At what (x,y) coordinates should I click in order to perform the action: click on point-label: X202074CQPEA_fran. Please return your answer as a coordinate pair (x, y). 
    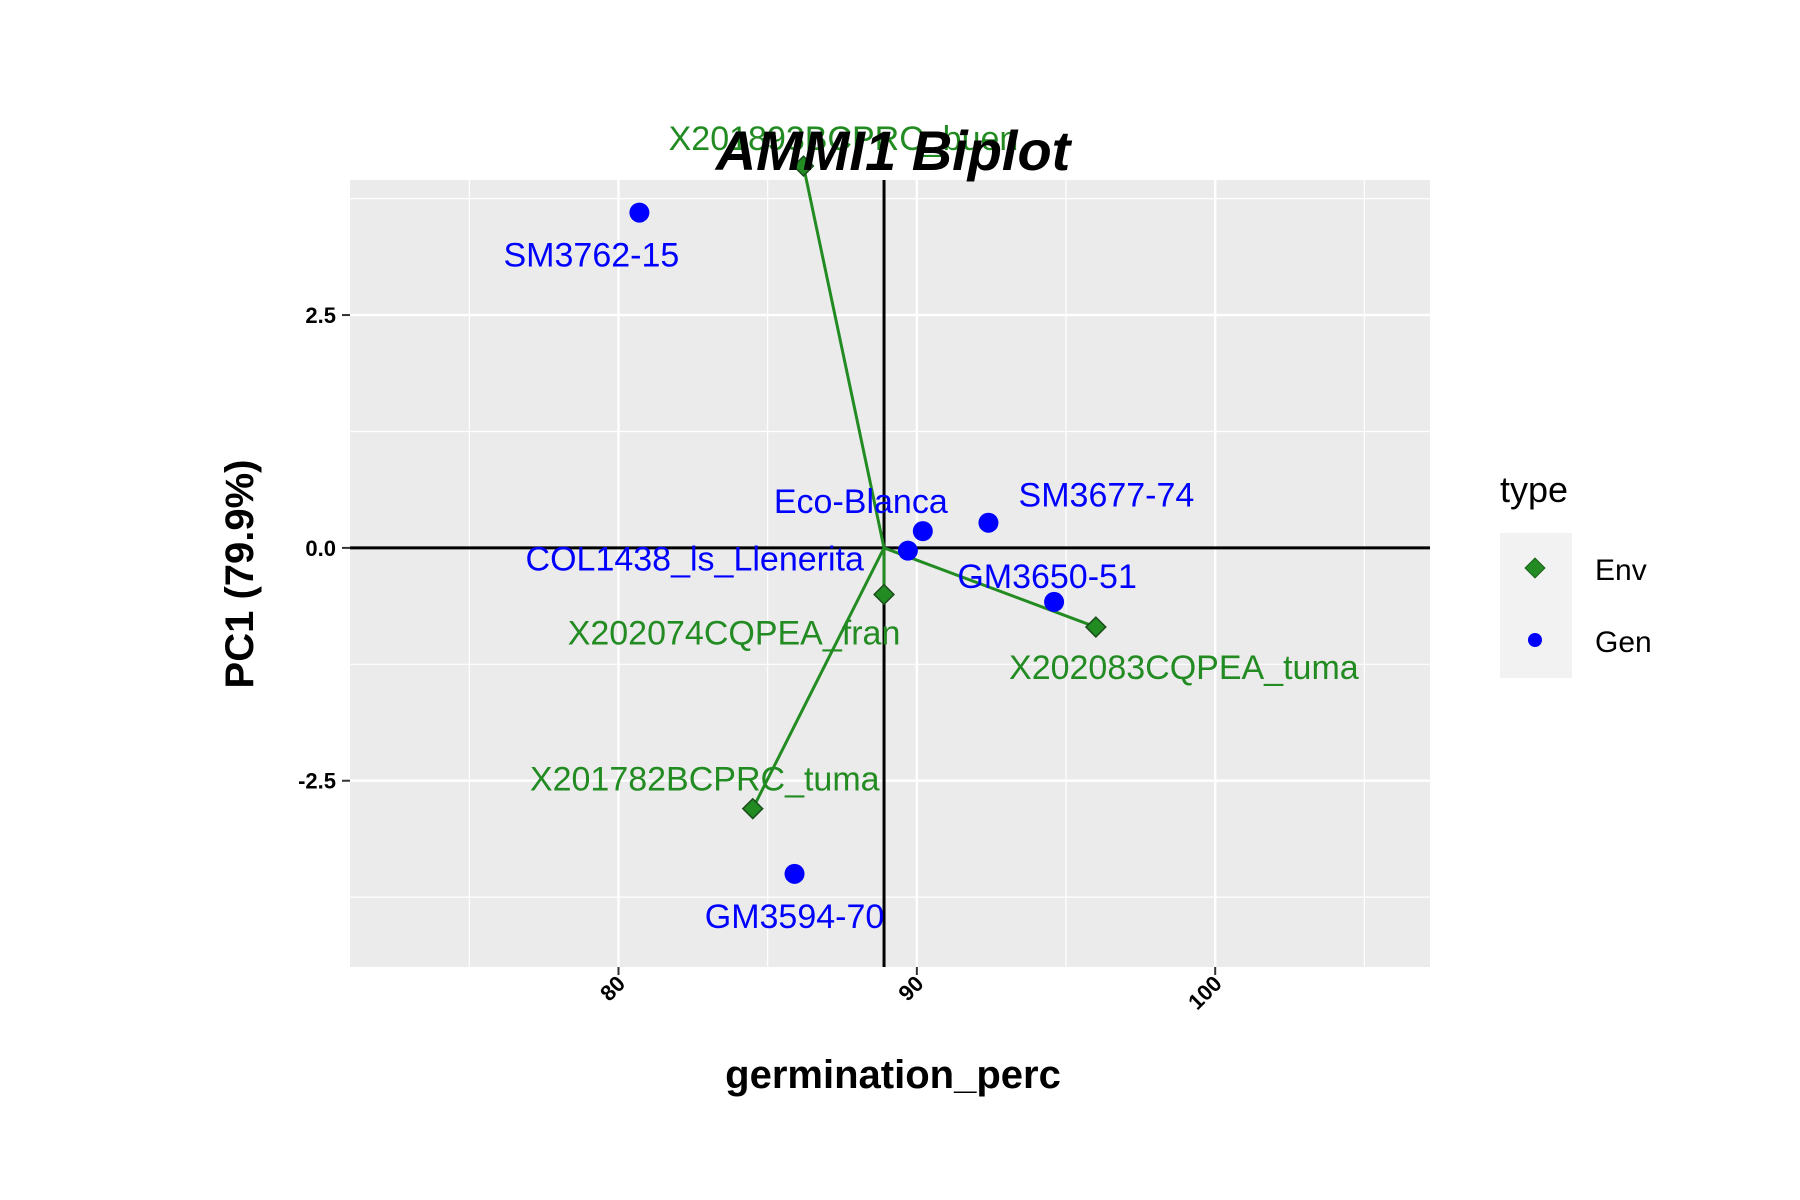
    Looking at the image, I should click on (734, 633).